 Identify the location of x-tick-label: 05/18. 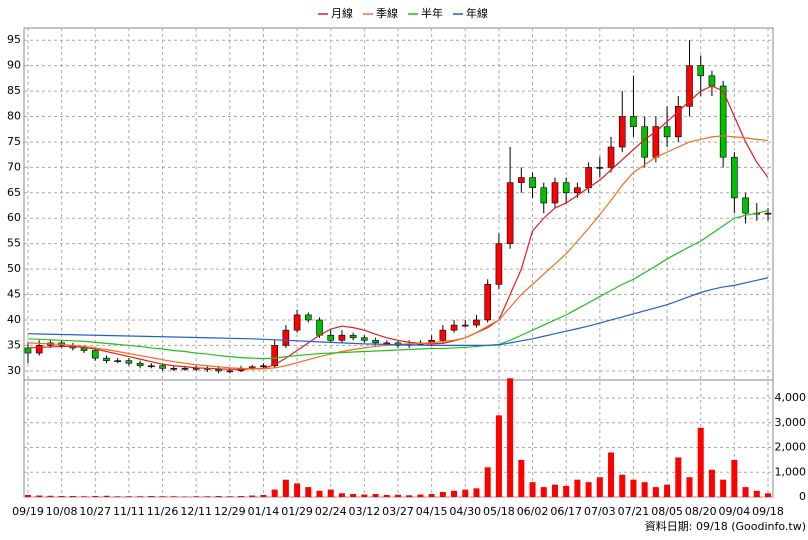
(499, 511).